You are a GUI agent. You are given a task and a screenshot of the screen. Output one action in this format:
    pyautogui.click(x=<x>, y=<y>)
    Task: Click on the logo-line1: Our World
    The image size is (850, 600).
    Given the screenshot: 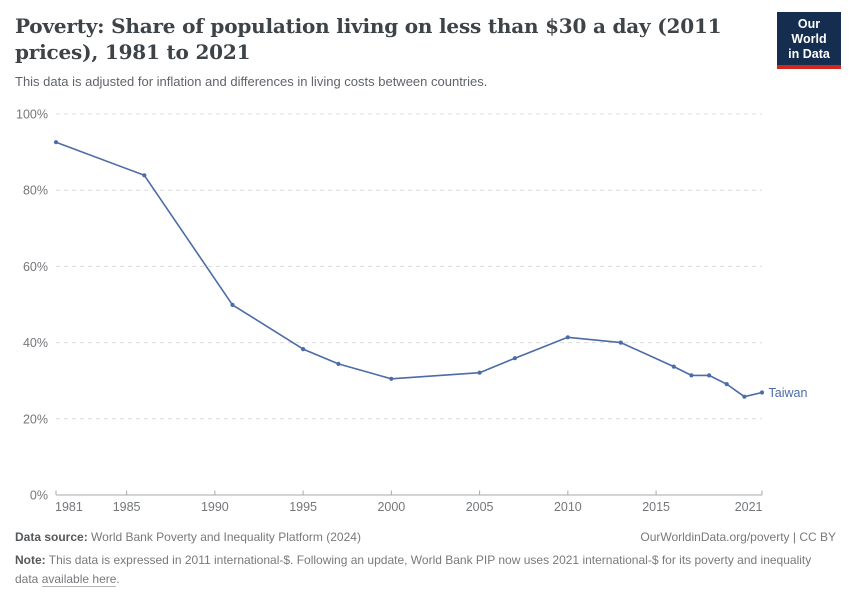 What is the action you would take?
    pyautogui.click(x=809, y=31)
    